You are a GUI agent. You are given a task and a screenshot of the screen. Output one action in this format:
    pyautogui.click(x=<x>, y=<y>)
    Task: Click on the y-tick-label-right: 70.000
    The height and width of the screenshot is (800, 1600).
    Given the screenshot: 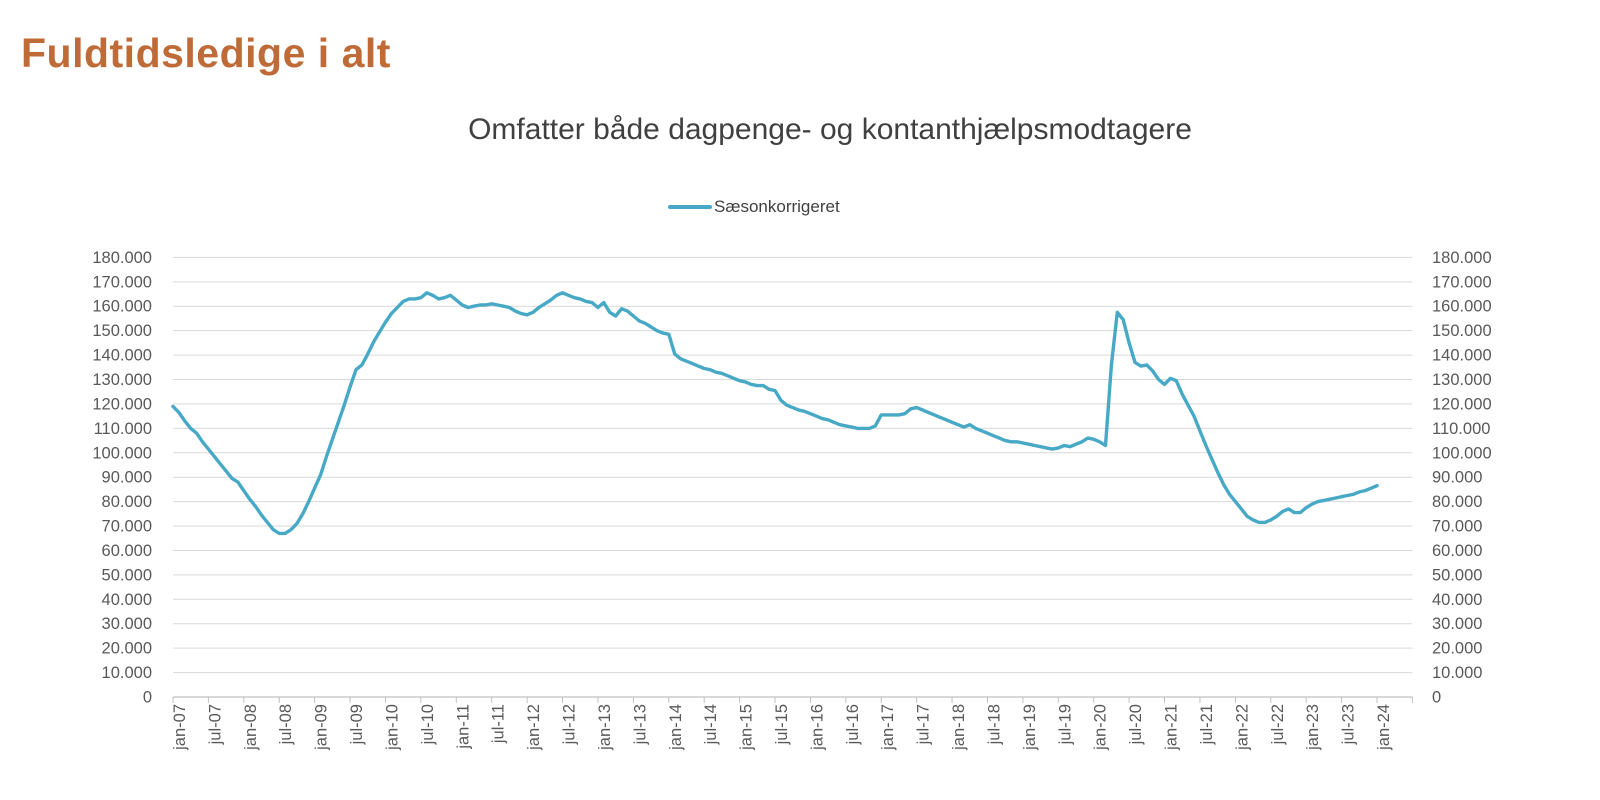 What is the action you would take?
    pyautogui.click(x=1457, y=527)
    